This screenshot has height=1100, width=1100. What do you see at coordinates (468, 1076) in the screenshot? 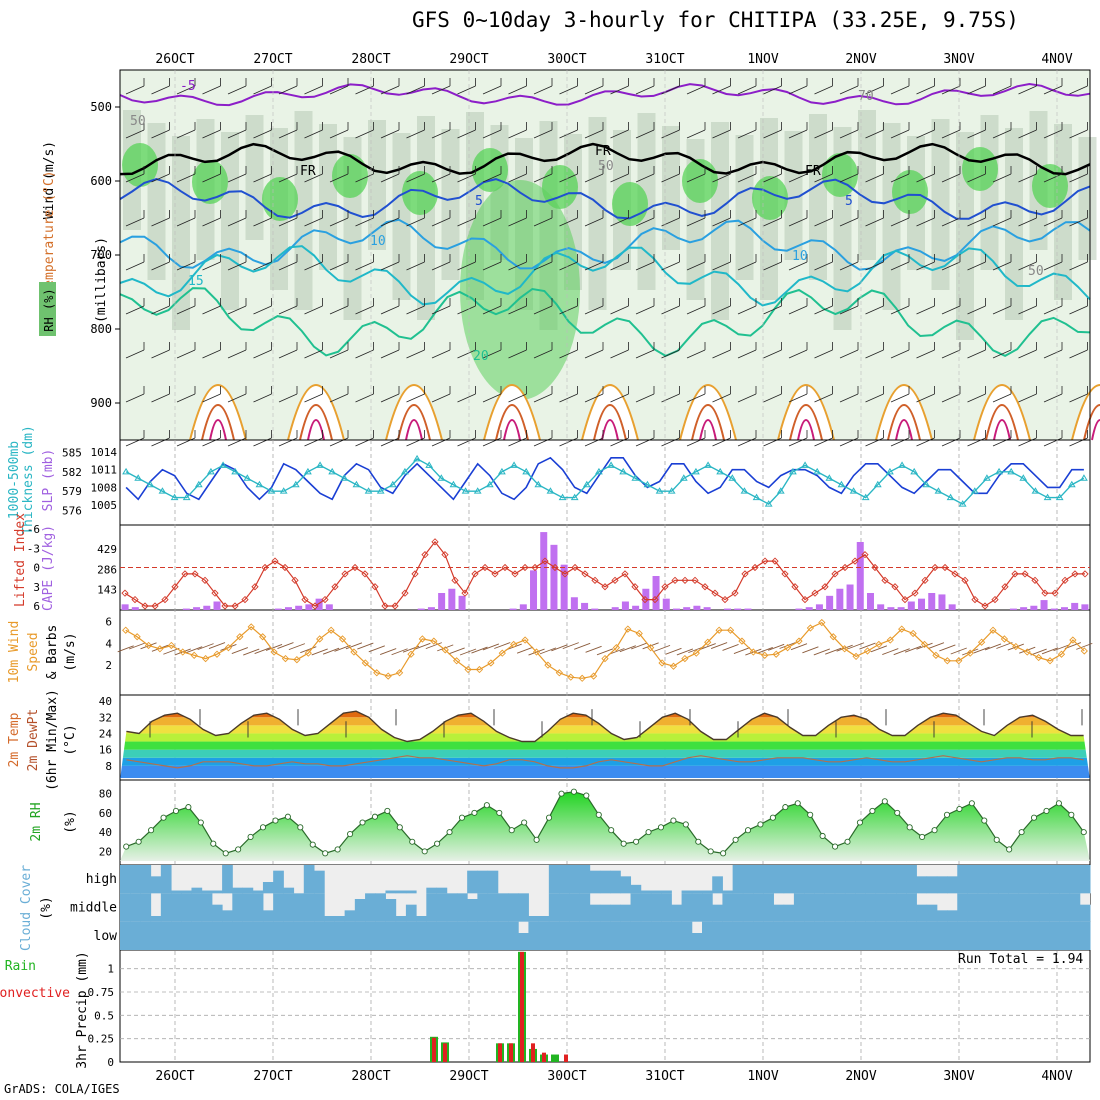
I see `date-label-bottom: 29OCT` at bounding box center [468, 1076].